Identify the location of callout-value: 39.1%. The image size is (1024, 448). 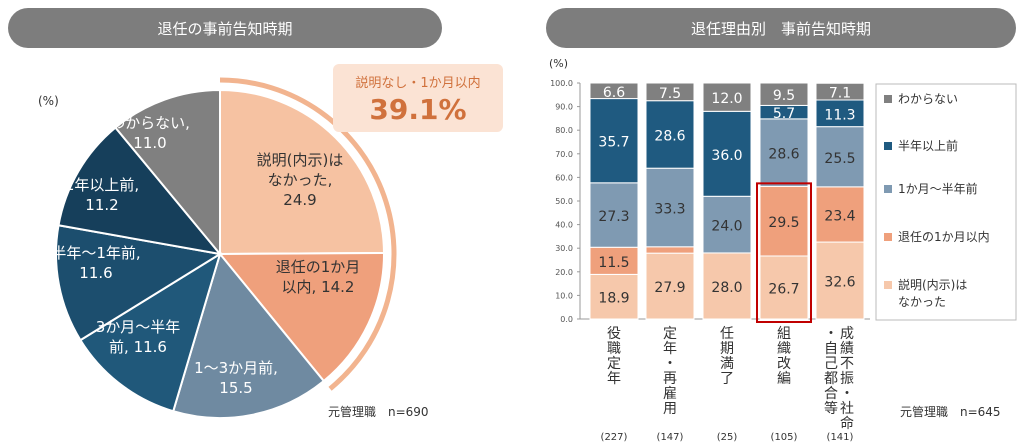
(418, 109).